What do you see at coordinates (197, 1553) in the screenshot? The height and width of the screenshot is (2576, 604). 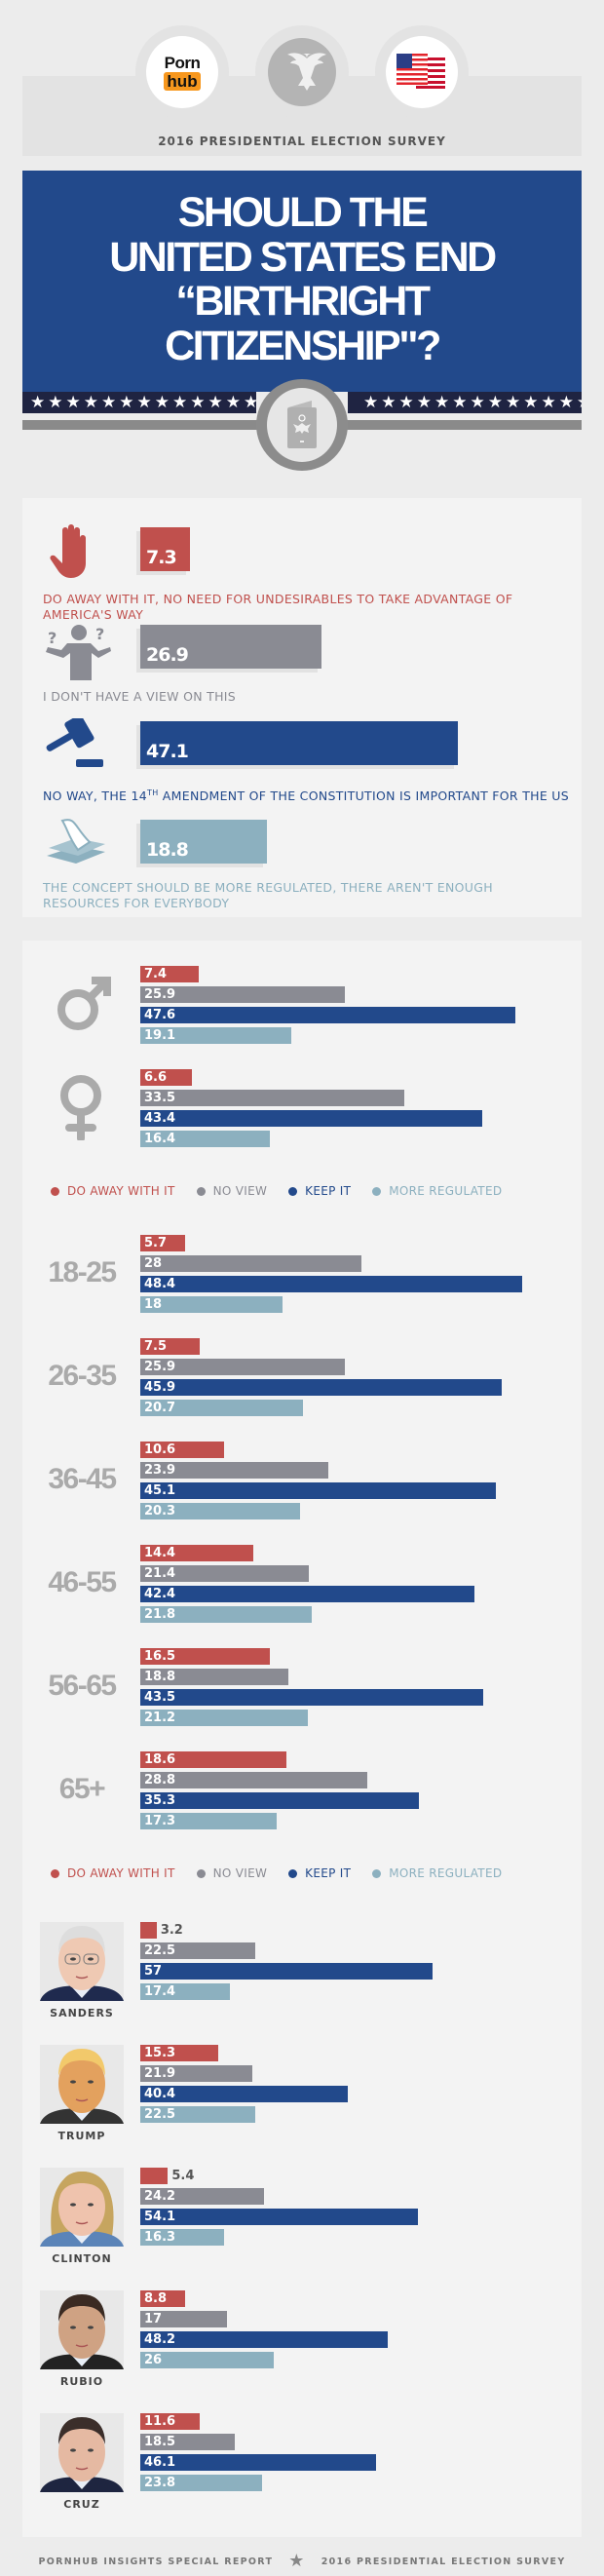 I see `bar-do-away: 14.4` at bounding box center [197, 1553].